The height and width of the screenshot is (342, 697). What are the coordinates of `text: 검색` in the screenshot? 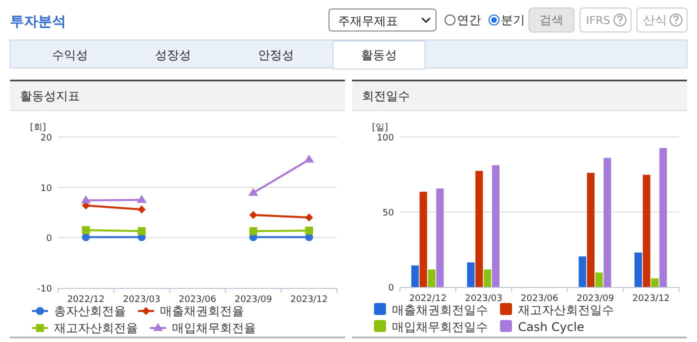 It's located at (552, 20).